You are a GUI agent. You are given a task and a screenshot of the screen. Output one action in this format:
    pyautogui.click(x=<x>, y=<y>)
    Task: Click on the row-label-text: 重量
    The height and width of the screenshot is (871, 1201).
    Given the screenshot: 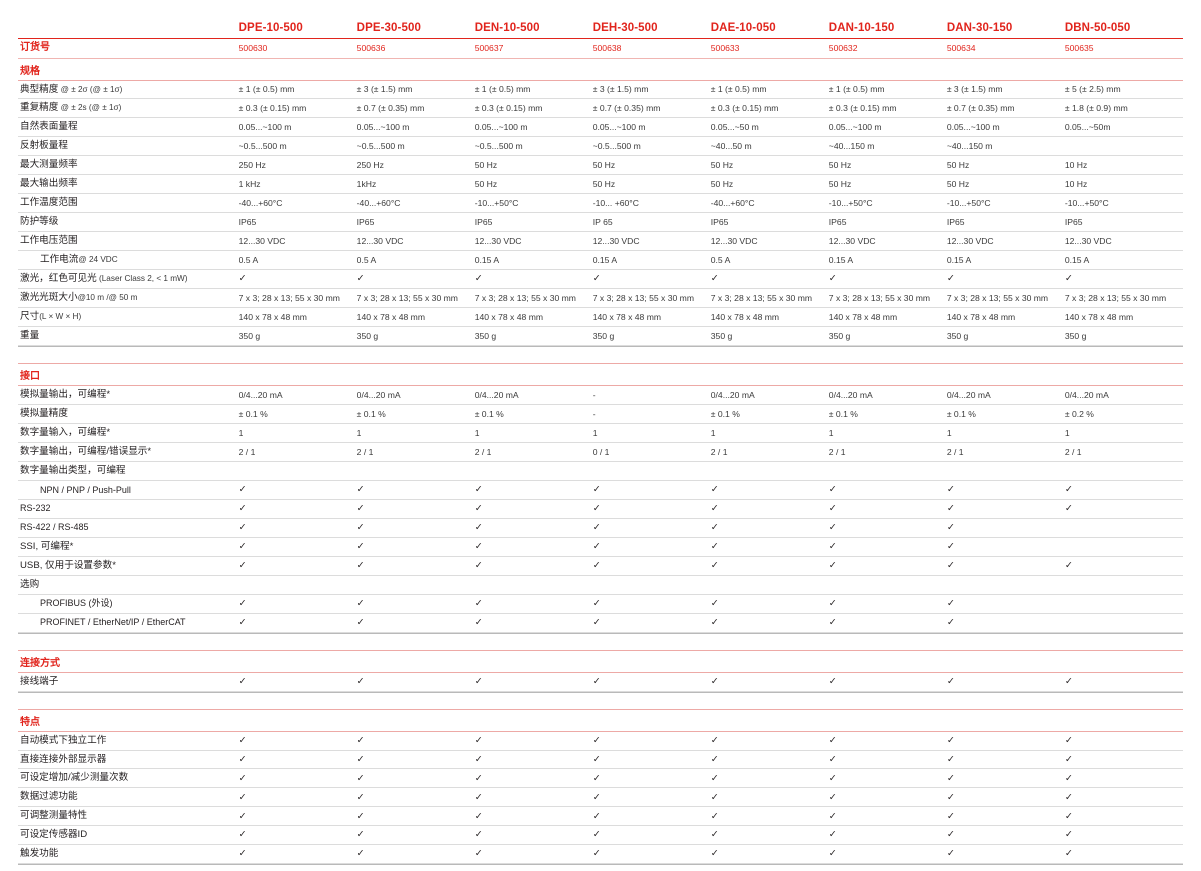 What is the action you would take?
    pyautogui.click(x=30, y=336)
    